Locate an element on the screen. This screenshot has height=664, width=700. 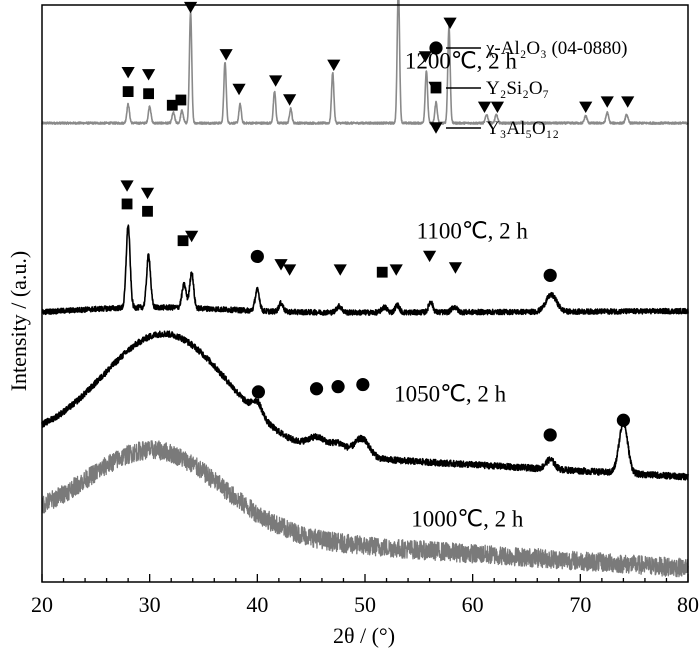
y-axis-title: Intensity / (a.u.) is located at coordinates (18, 321).